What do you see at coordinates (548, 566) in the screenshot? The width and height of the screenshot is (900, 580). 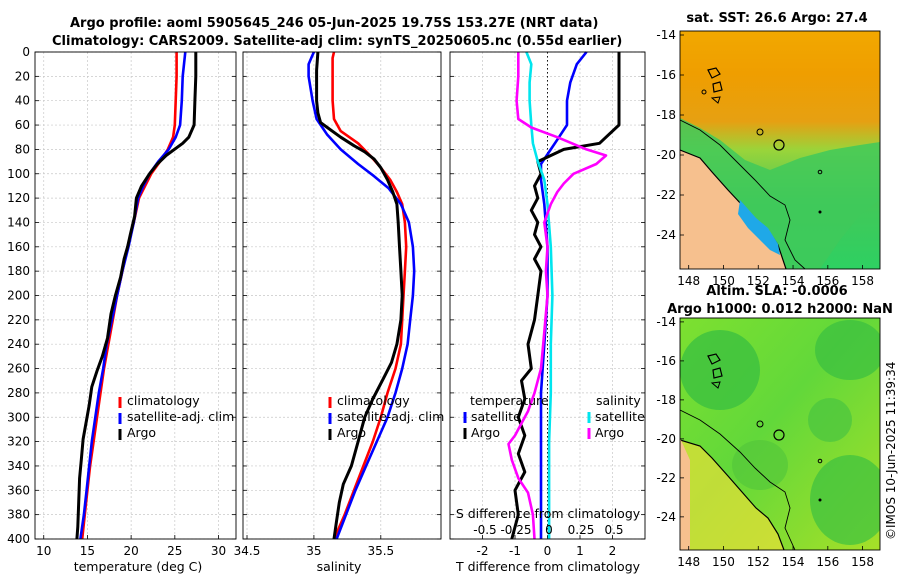 I see `difference-xlabel: T difference from climatology` at bounding box center [548, 566].